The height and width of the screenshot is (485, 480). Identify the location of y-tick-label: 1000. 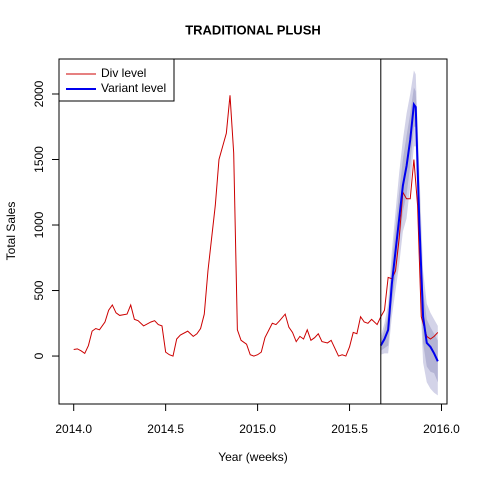
(39, 224).